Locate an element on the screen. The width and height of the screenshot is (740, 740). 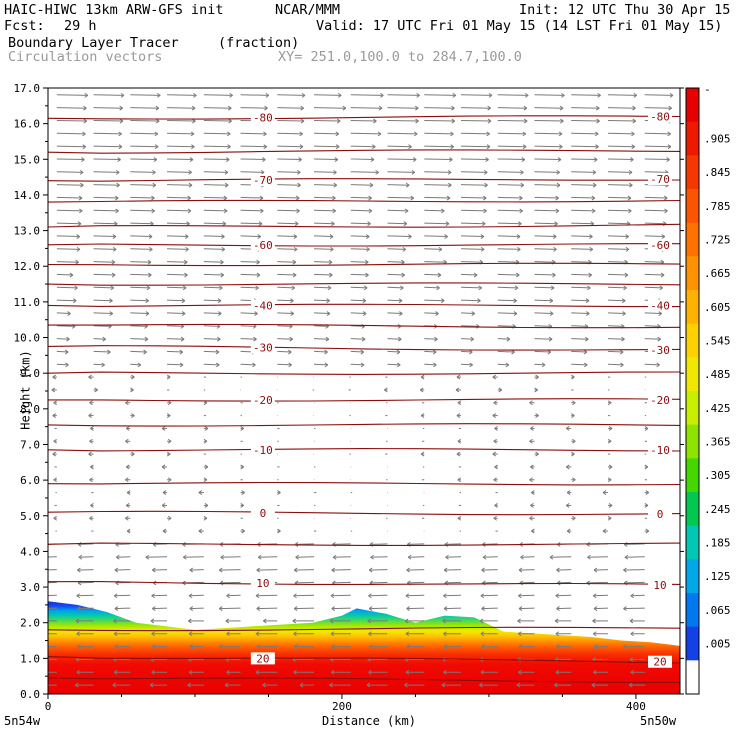
y-tick-label: 10.0 is located at coordinates (27, 338).